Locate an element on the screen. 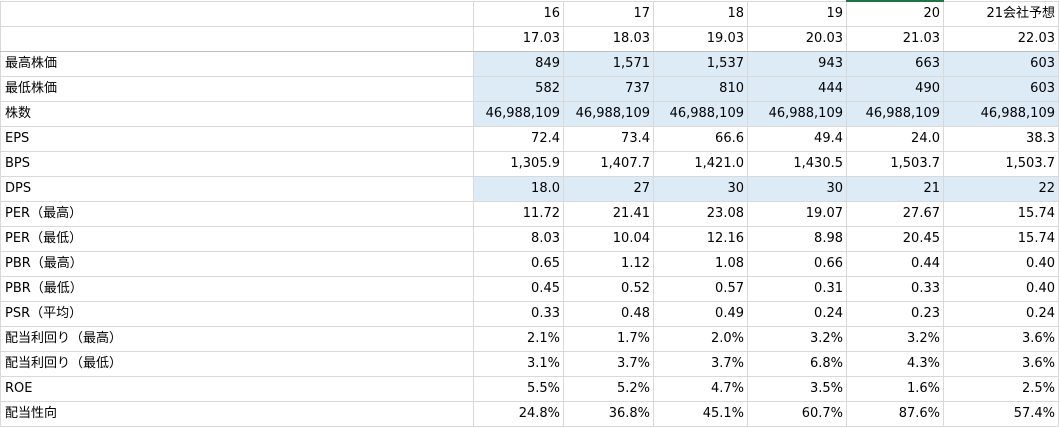  value-cell: 0.66 is located at coordinates (797, 264).